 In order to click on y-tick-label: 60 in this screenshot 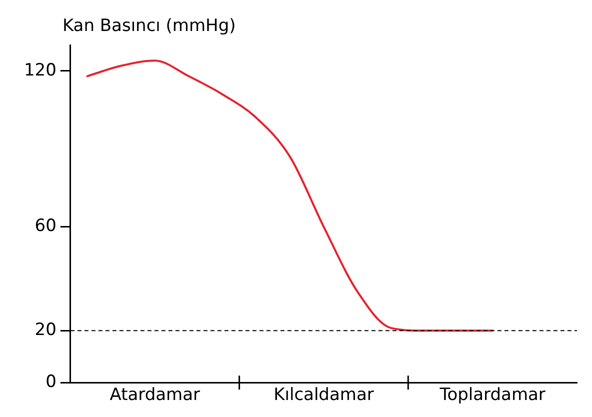, I will do `click(45, 226)`.